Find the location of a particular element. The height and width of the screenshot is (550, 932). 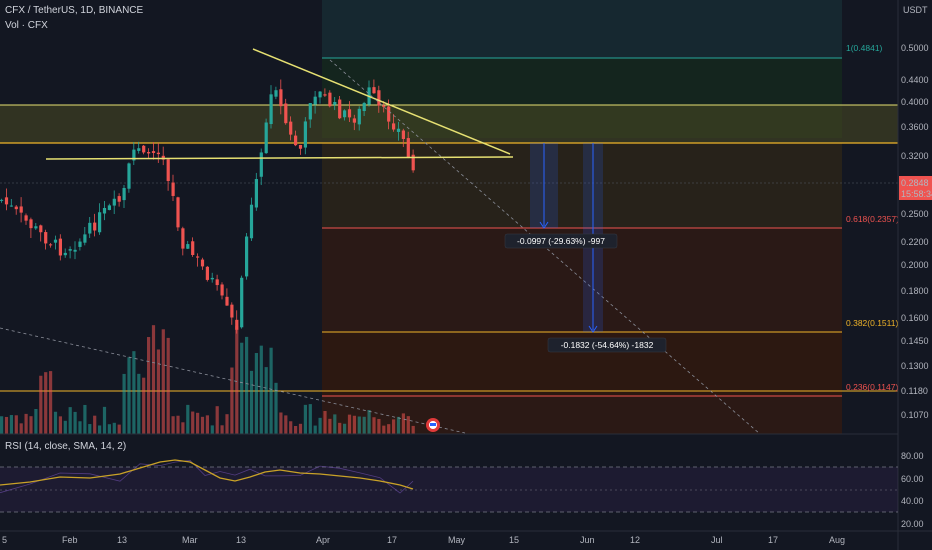

rsi-tick: 60.00 is located at coordinates (912, 479).